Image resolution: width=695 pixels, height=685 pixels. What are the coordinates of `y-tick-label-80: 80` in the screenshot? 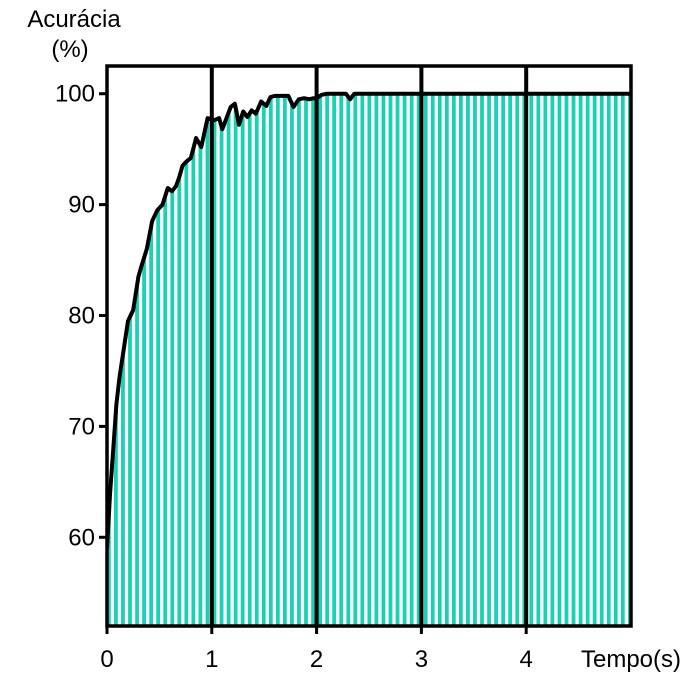 It's located at (81, 316).